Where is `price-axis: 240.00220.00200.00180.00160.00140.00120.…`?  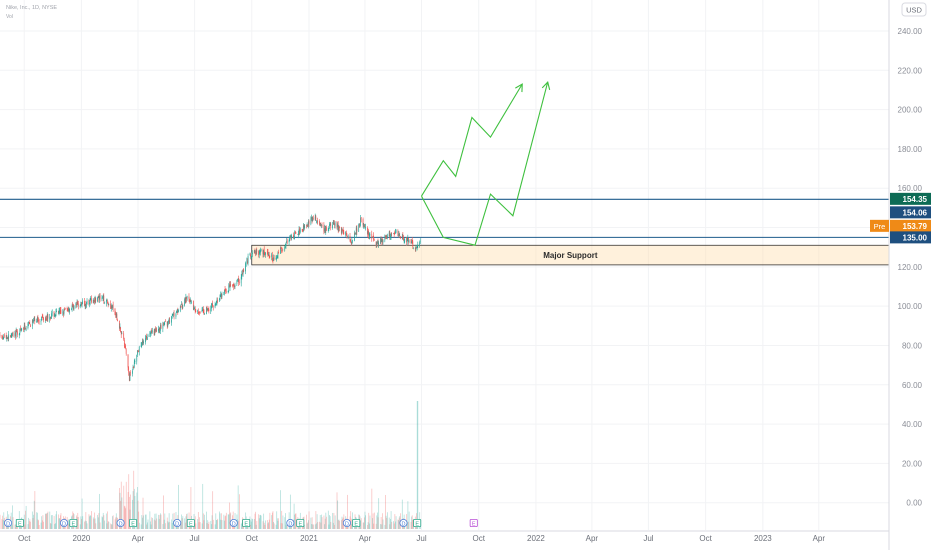
price-axis: 240.00220.00200.00180.00160.00140.00120.… is located at coordinates (910, 275).